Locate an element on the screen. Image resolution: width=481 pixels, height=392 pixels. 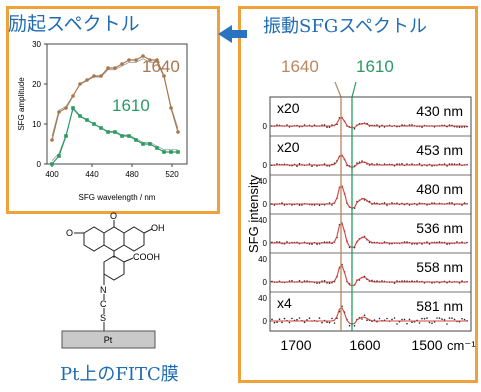
atom-c: C is located at coordinates (103, 304).